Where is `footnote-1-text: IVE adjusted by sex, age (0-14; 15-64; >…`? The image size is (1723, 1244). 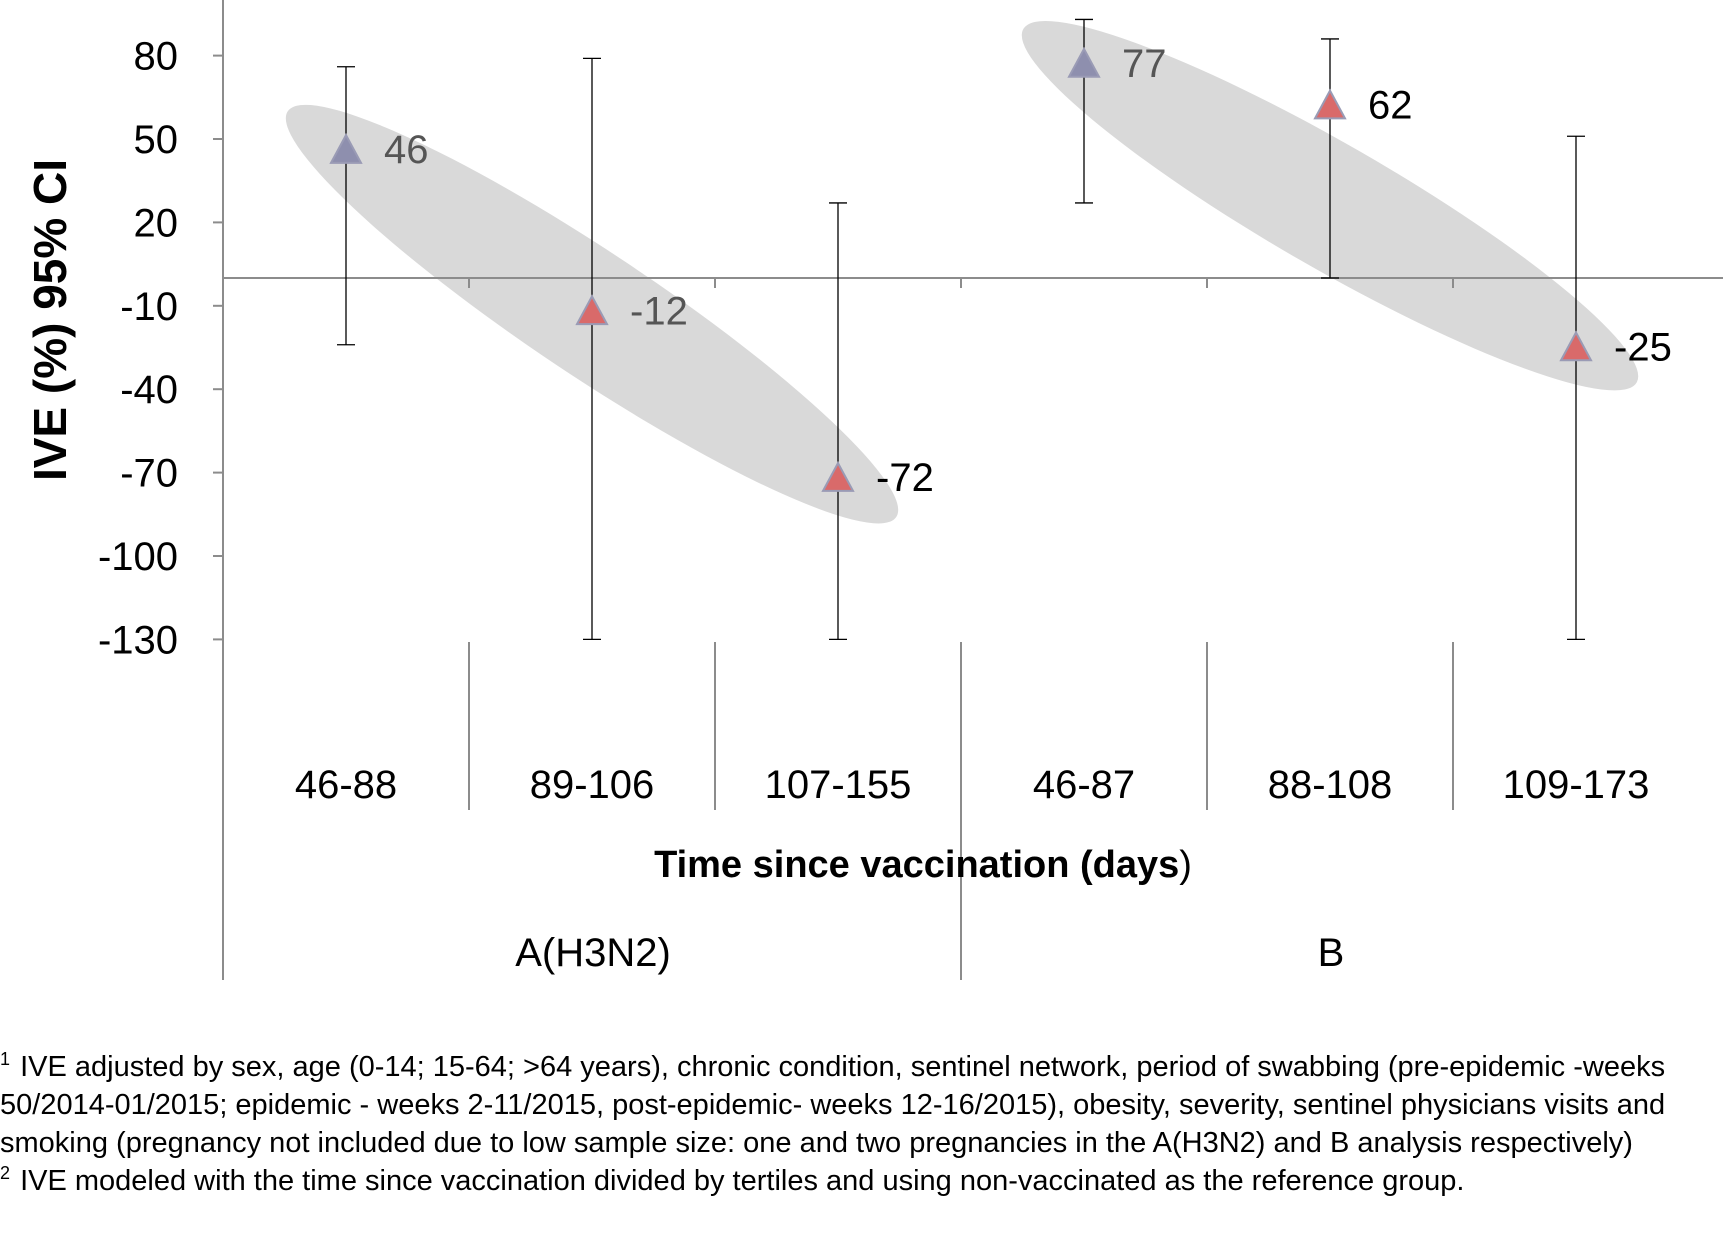 footnote-1-text: IVE adjusted by sex, age (0-14; 15-64; >… is located at coordinates (833, 1105).